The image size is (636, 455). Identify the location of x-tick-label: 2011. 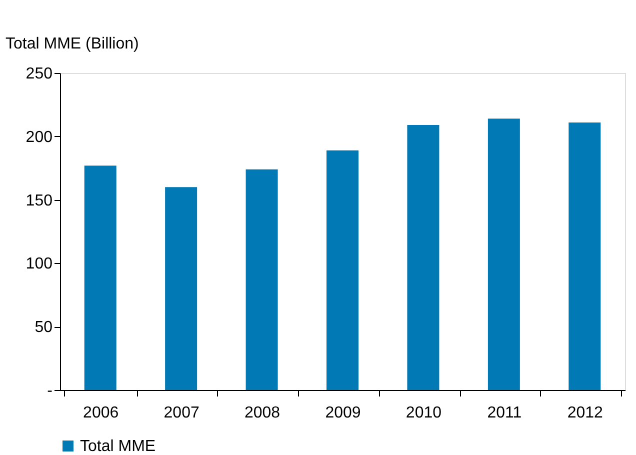
(504, 413).